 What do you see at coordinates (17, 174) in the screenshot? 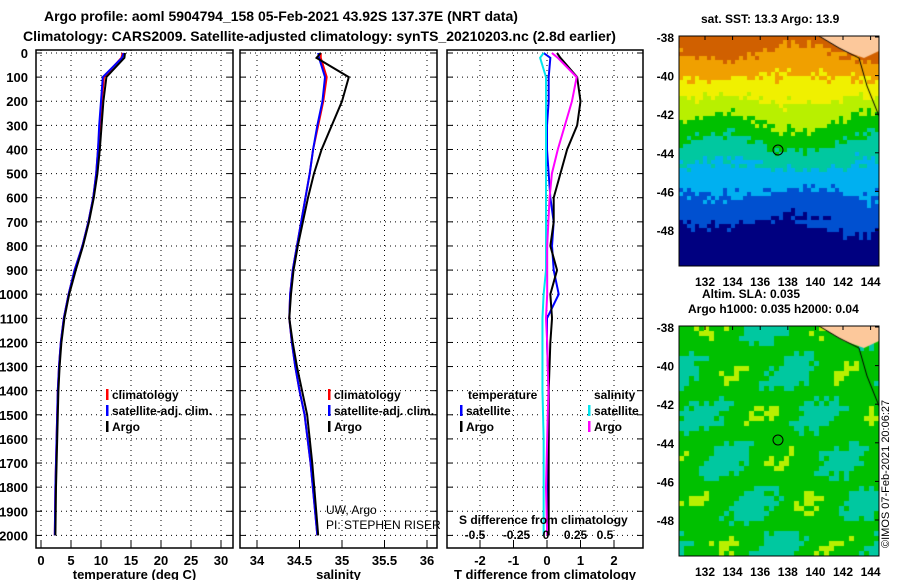
I see `y-tick-label: 500` at bounding box center [17, 174].